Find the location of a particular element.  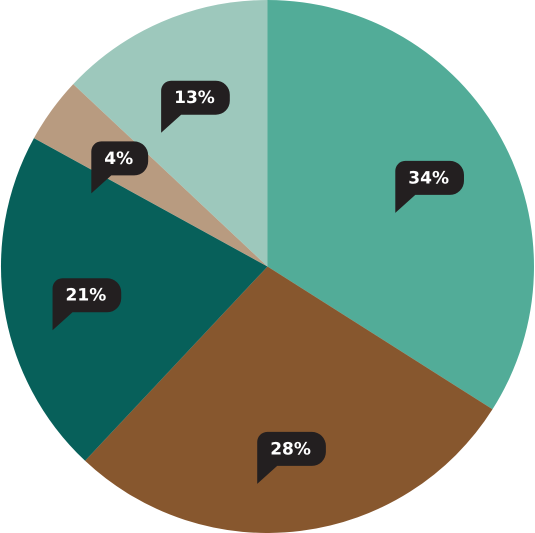

data-label: 21% is located at coordinates (86, 296).